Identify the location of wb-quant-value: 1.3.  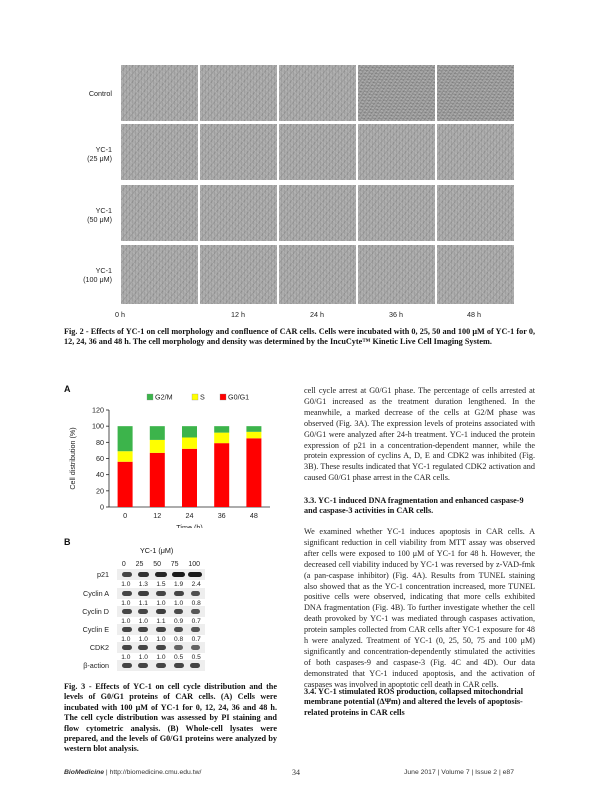
(143, 584).